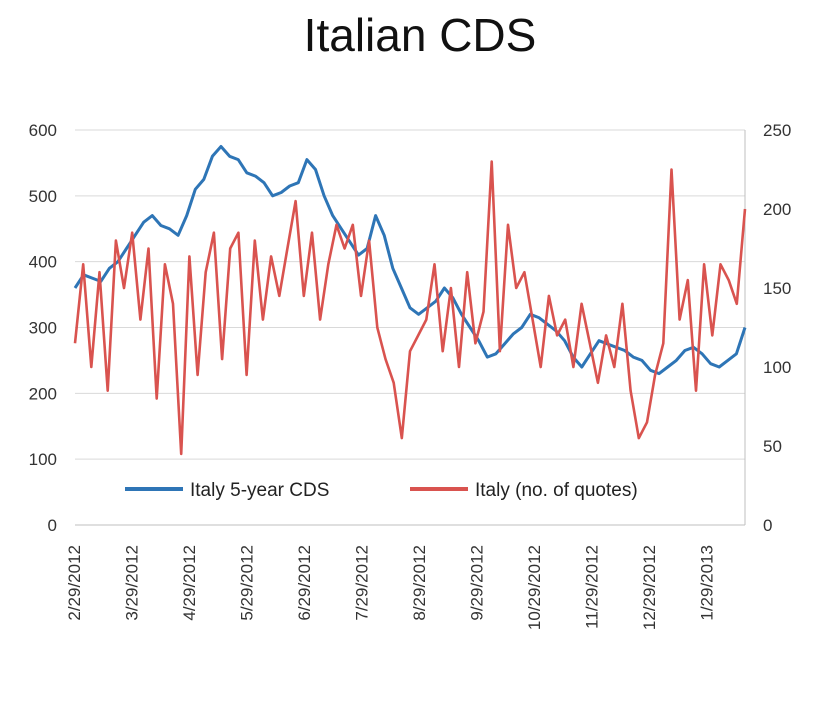 The height and width of the screenshot is (714, 840). Describe the element at coordinates (777, 209) in the screenshot. I see `y-right-tick-label: 200` at that location.